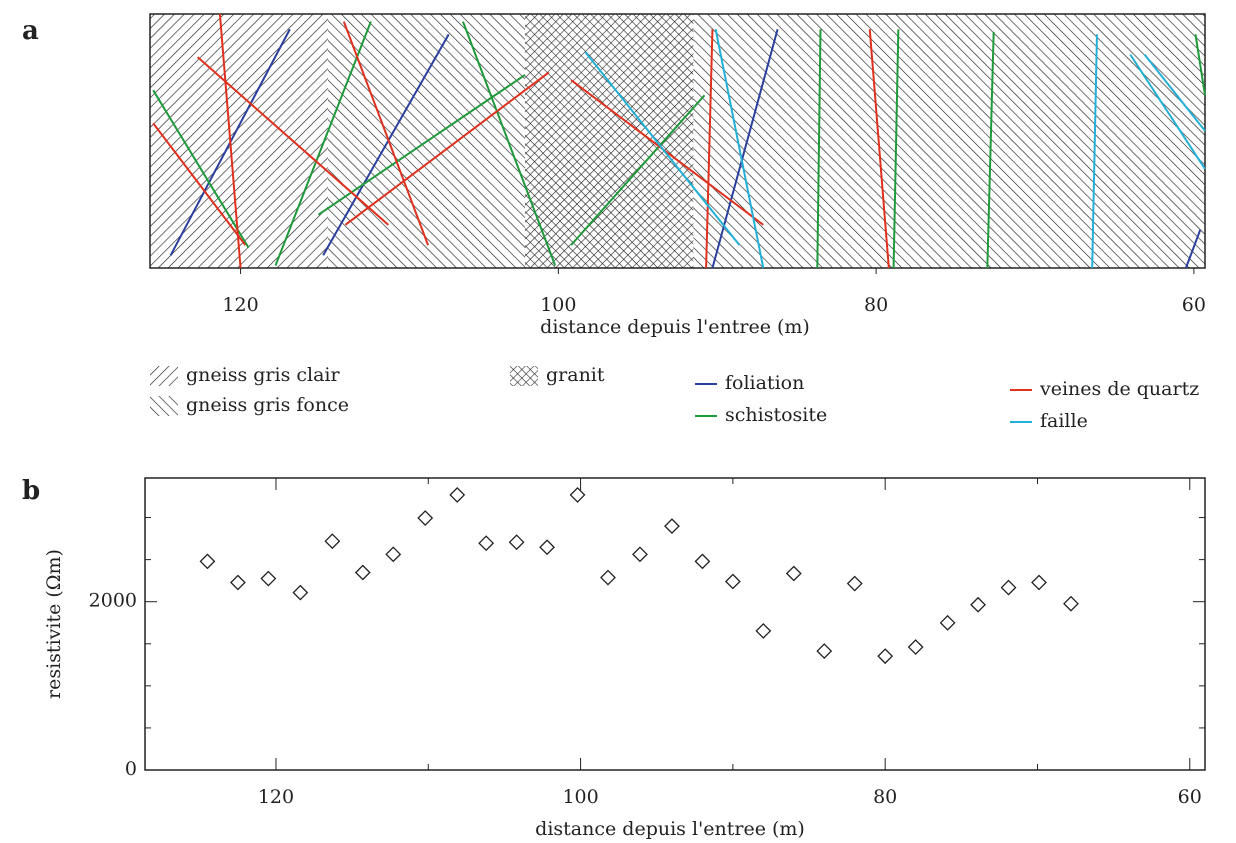 The height and width of the screenshot is (843, 1236). What do you see at coordinates (575, 375) in the screenshot?
I see `legend-label: granit` at bounding box center [575, 375].